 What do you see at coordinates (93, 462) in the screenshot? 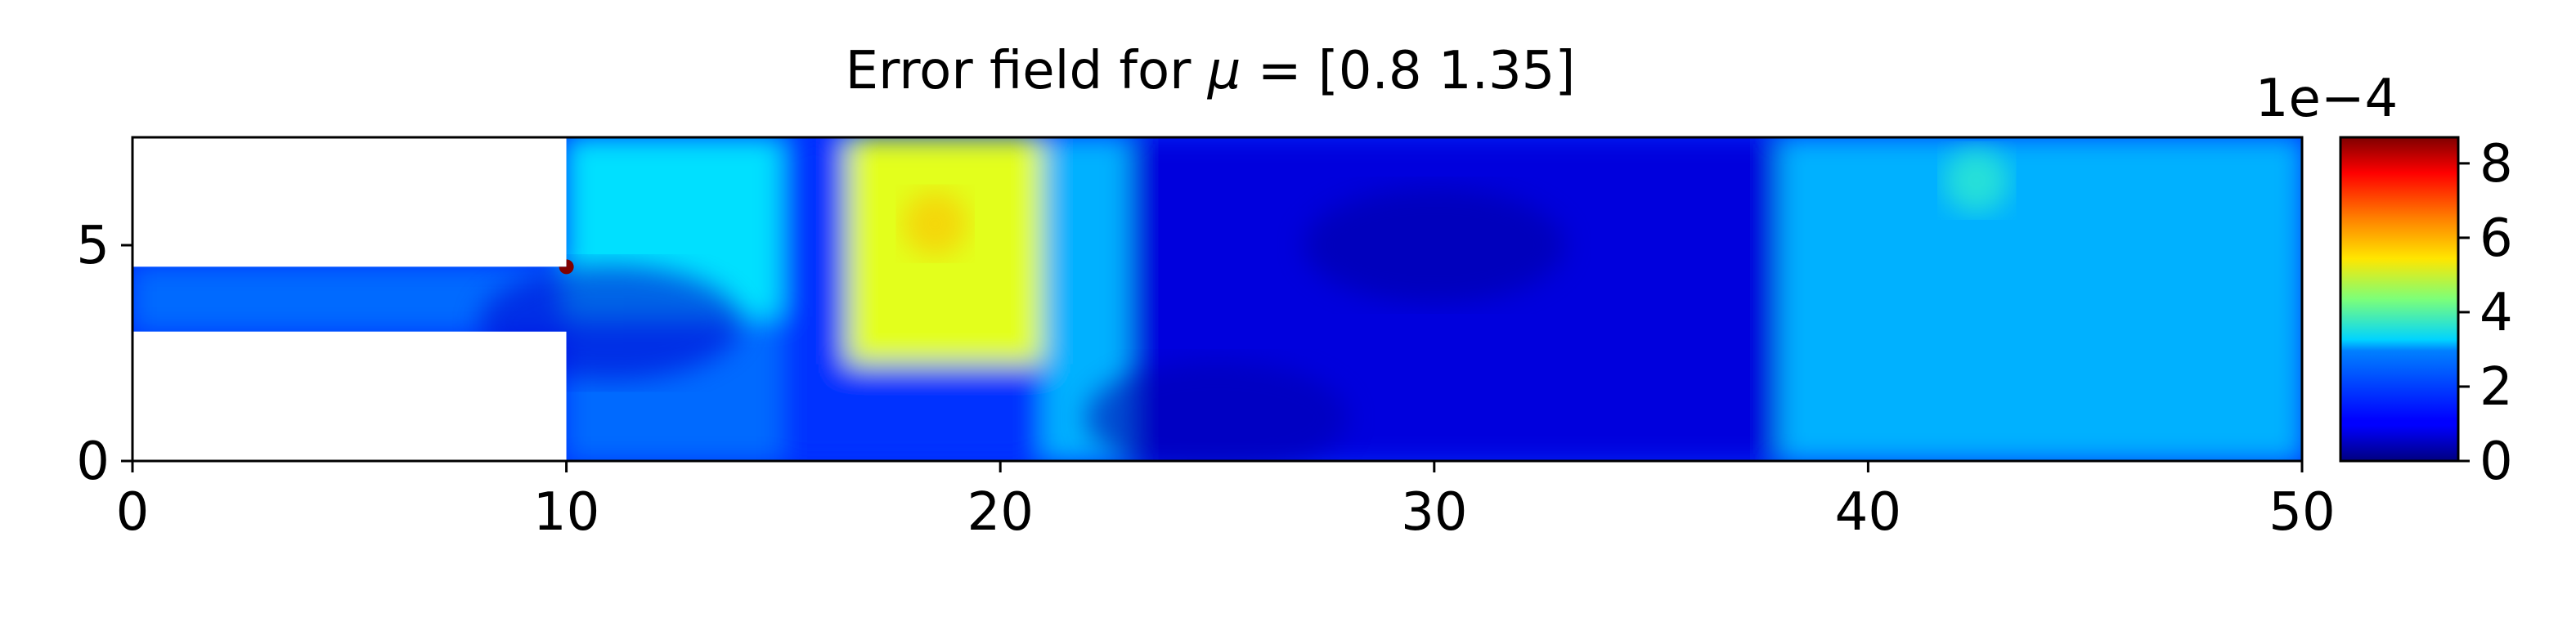
I see `y-tick-label: 0` at bounding box center [93, 462].